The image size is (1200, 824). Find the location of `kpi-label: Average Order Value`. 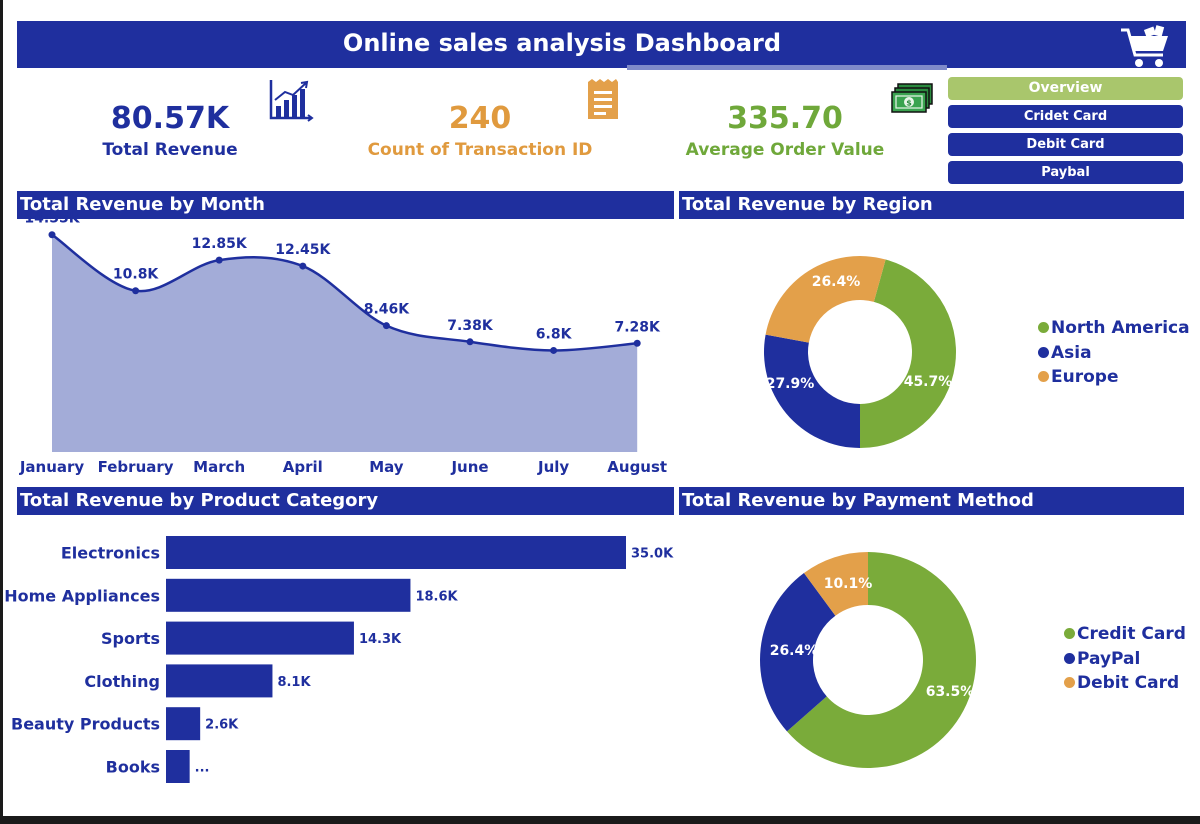

kpi-label: Average Order Value is located at coordinates (785, 150).